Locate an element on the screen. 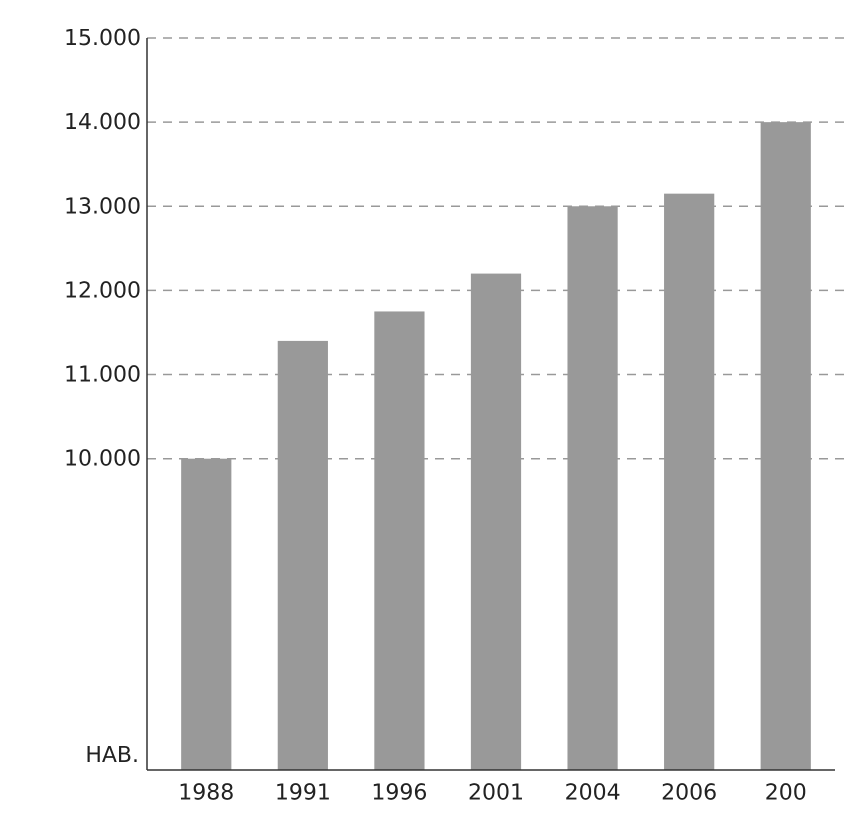 This screenshot has height=822, width=847. y-tick-label: 15.000 is located at coordinates (102, 39).